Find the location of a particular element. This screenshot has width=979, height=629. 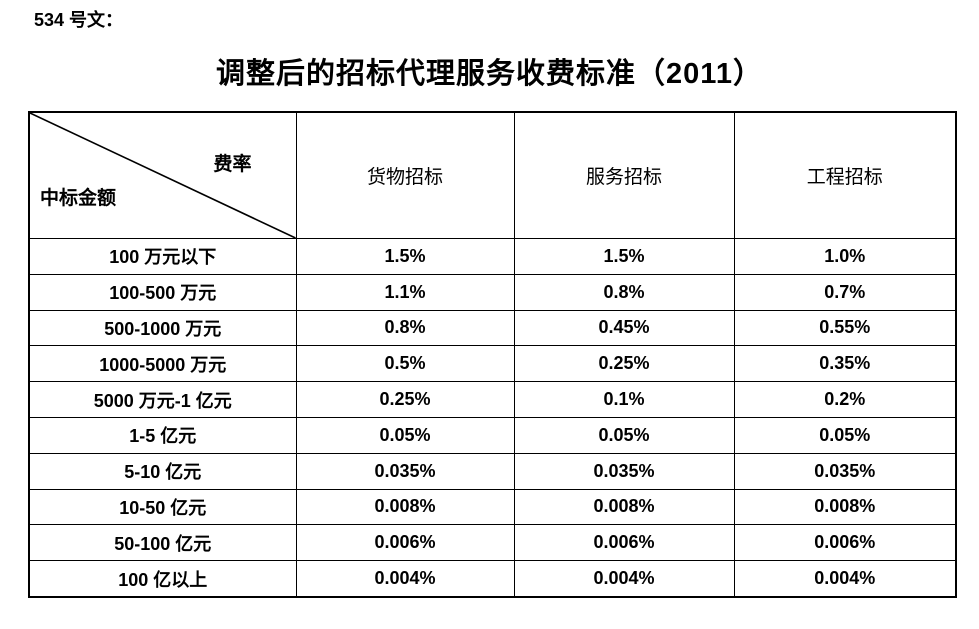

column-header-engineering-bidding: 工程招标 is located at coordinates (845, 175).